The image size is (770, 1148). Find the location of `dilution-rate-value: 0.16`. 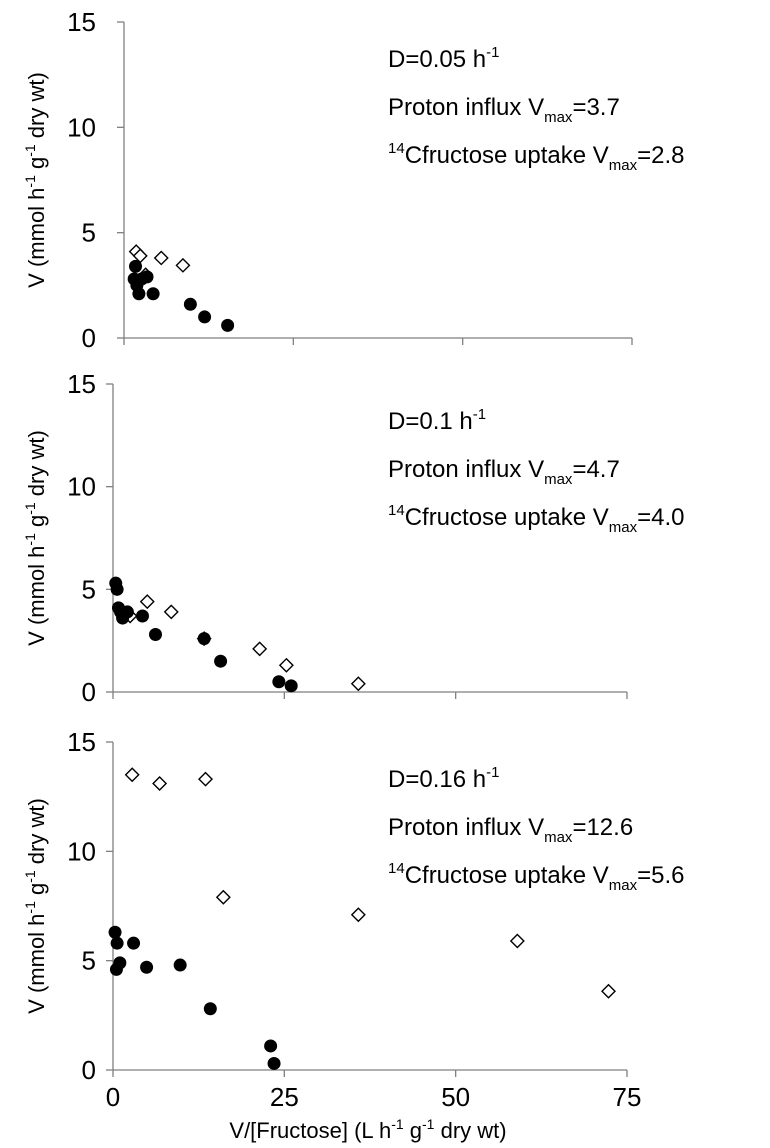

dilution-rate-value: 0.16 is located at coordinates (442, 779).